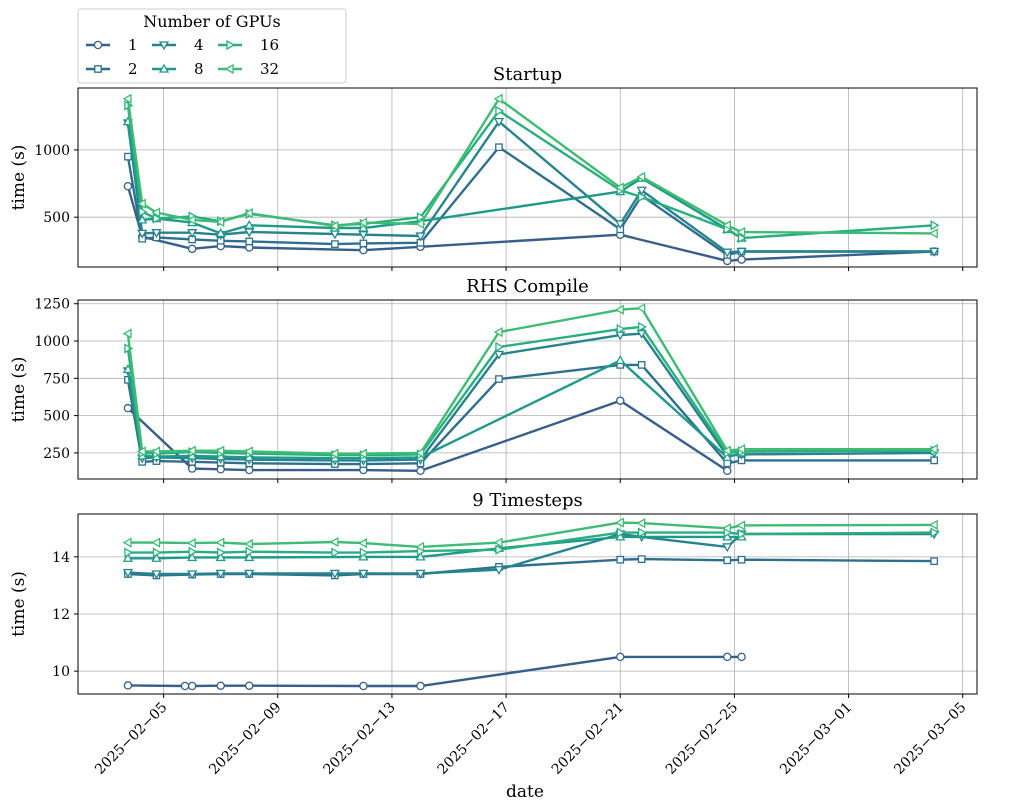  I want to click on x-axis-label: date, so click(525, 792).